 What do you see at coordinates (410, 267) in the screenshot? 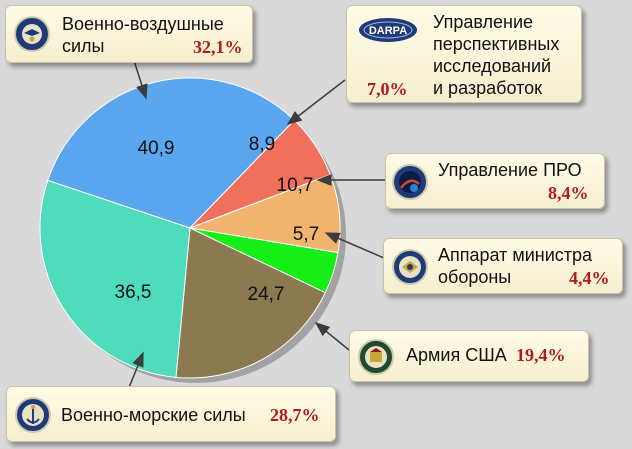
I see `defense-secretary-seal-icon` at bounding box center [410, 267].